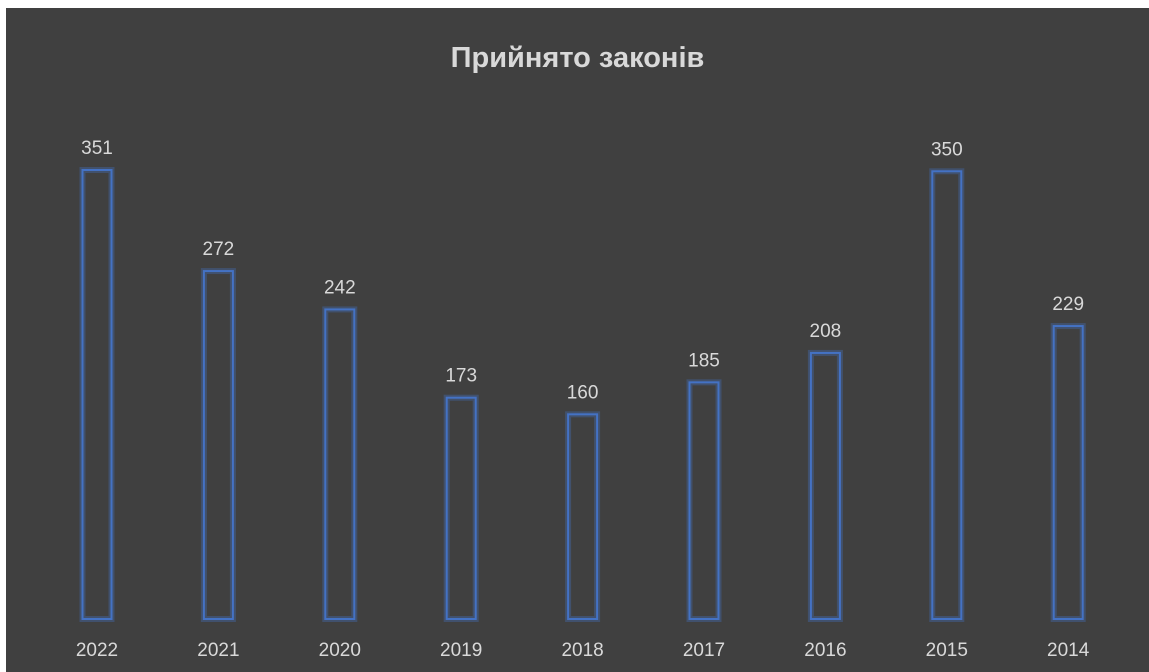  I want to click on data-label-2018: 160, so click(583, 392).